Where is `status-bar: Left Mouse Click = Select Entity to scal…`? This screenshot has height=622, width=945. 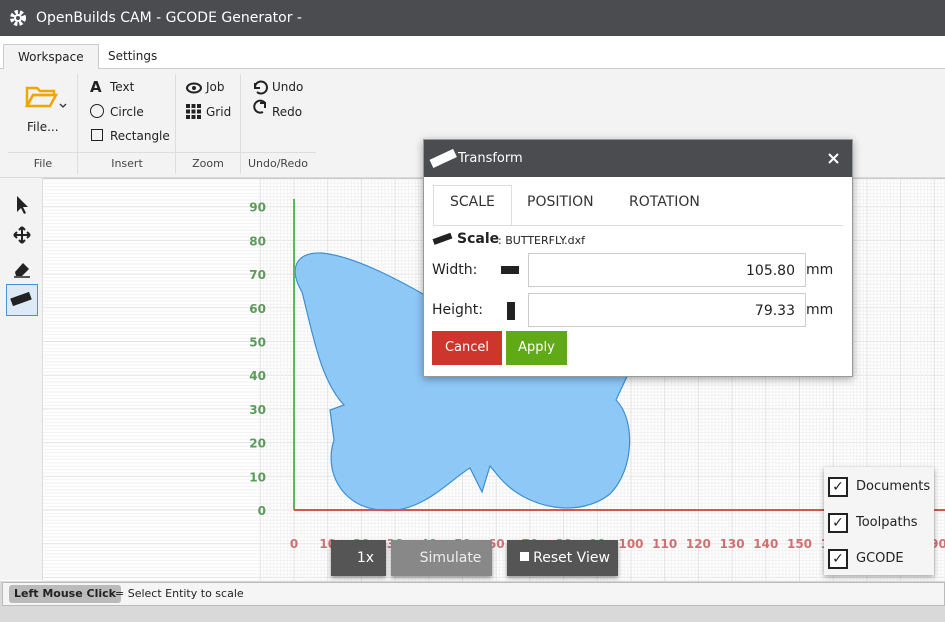 status-bar: Left Mouse Click = Select Entity to scal… is located at coordinates (473, 594).